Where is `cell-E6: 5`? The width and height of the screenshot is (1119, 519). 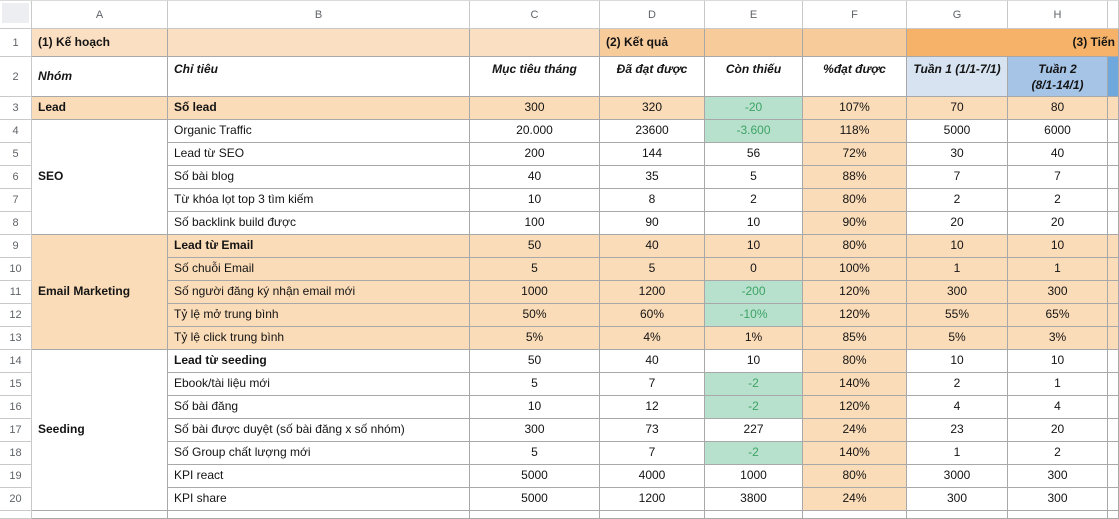
cell-E6: 5 is located at coordinates (754, 177).